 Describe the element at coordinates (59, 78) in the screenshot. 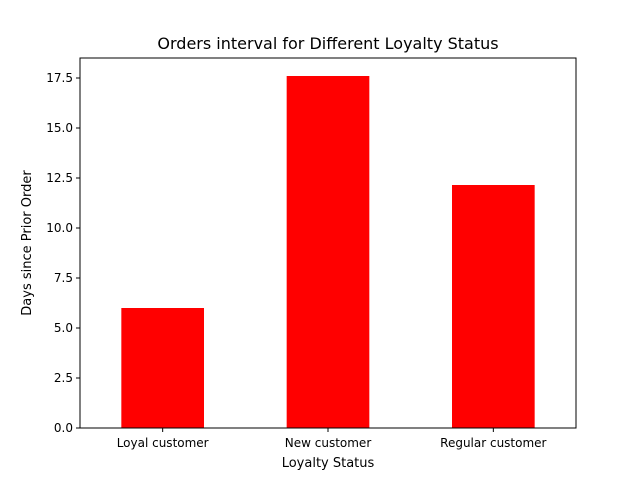

I see `y-tick-label-7: 17.5` at that location.